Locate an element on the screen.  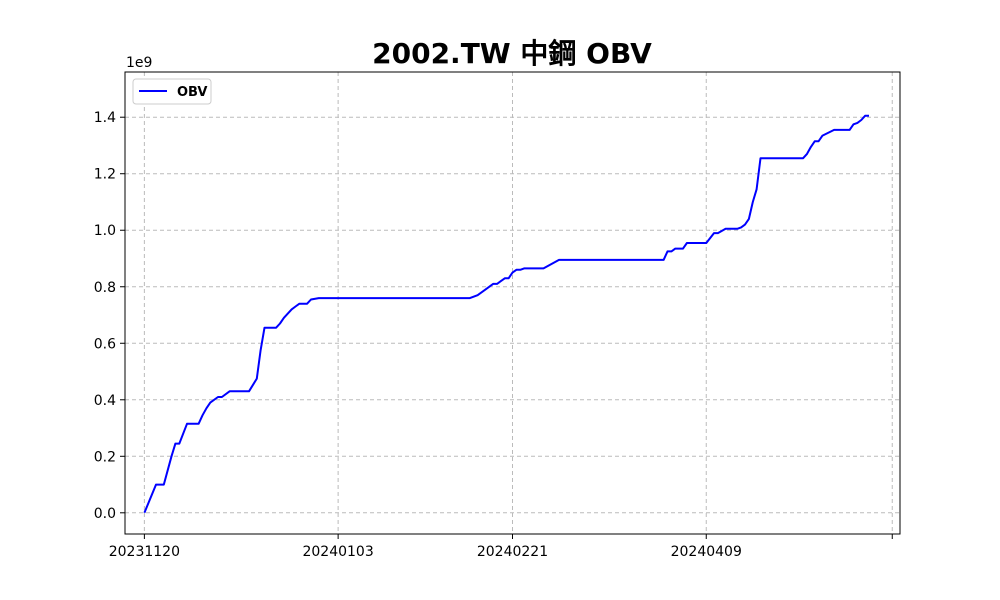
y-tick-label: 0.0 is located at coordinates (105, 514).